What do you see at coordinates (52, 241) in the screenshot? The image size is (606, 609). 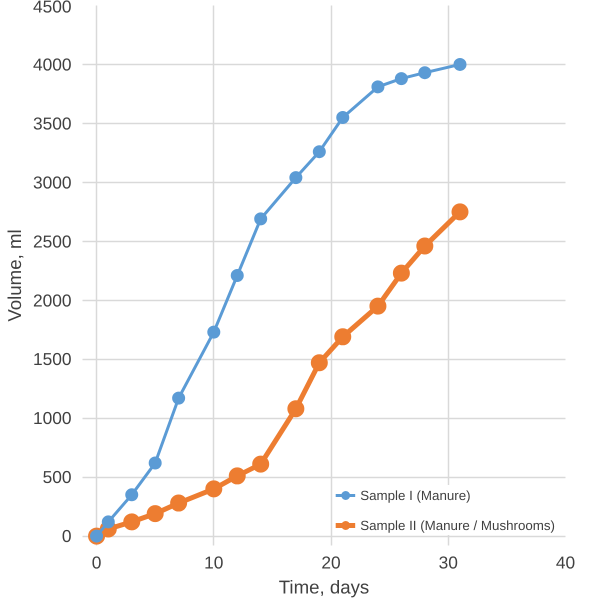 I see `y-tick-label: 2500` at bounding box center [52, 241].